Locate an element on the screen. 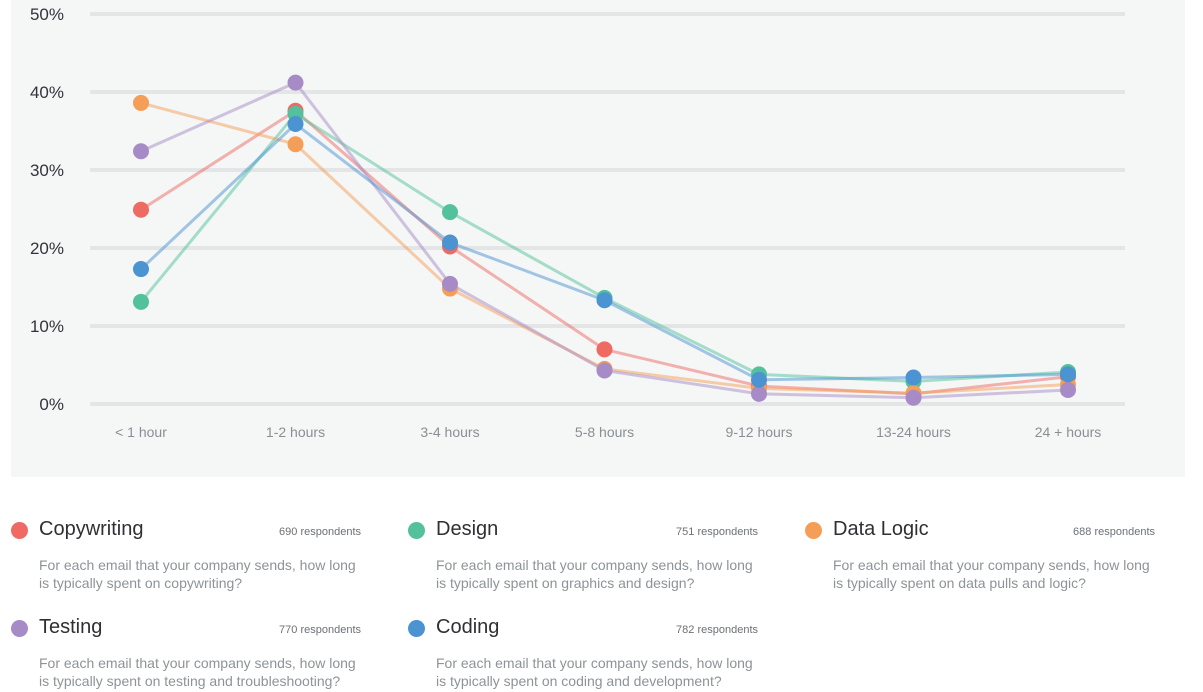 This screenshot has height=692, width=1203. x-tick-label: 5-8 hours is located at coordinates (604, 432).